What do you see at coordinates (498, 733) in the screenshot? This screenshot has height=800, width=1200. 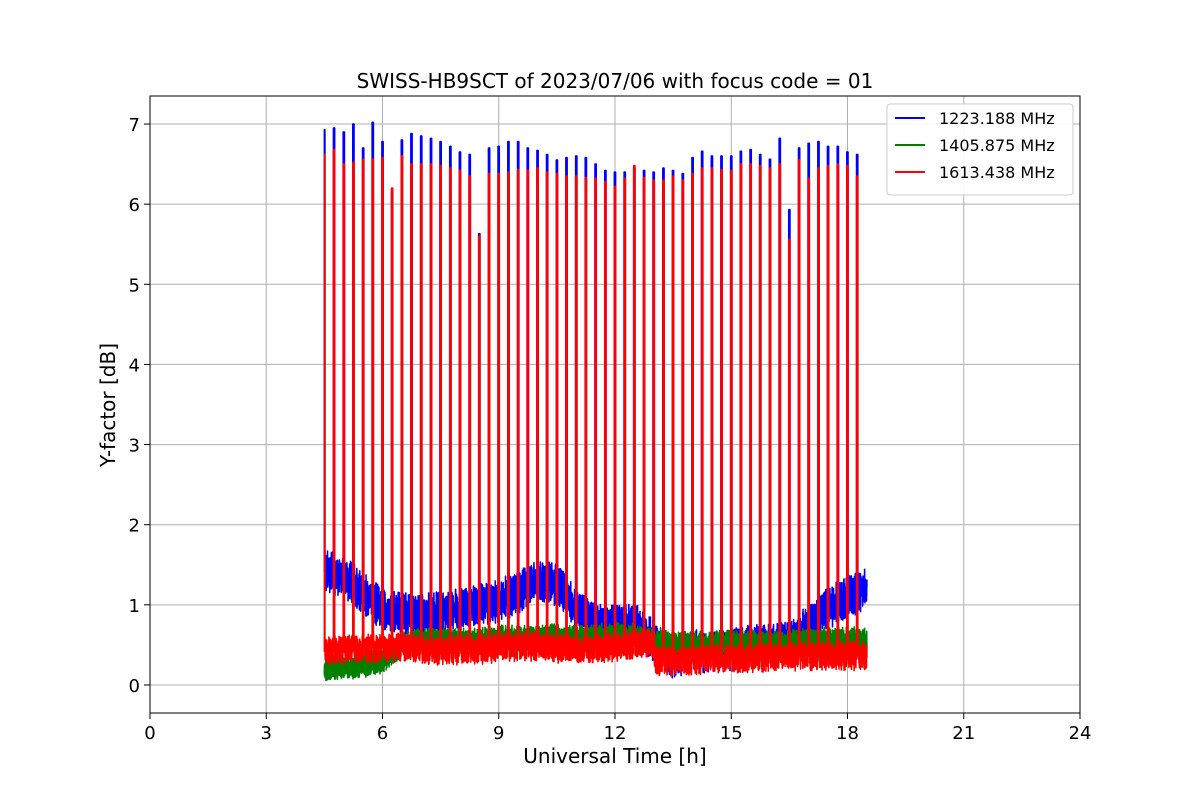 I see `x-tick-label: 9` at bounding box center [498, 733].